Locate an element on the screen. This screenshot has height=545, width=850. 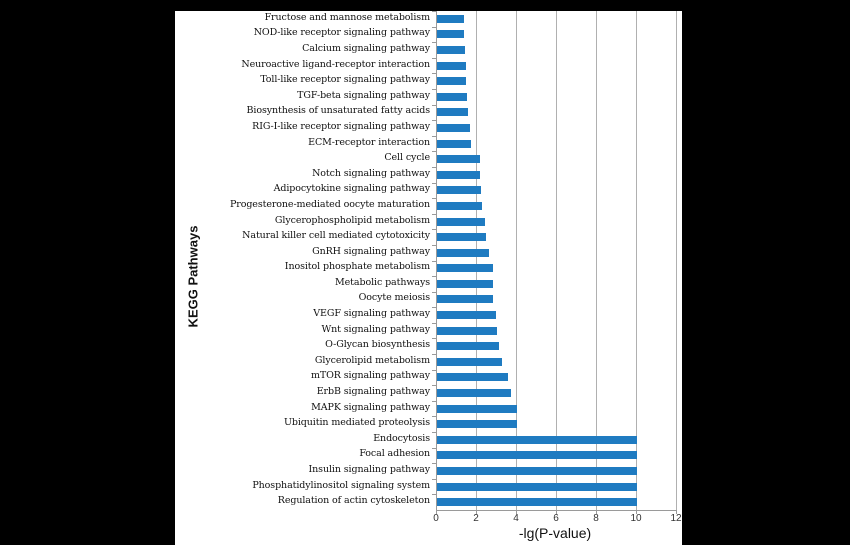
category-label: Calcium signaling pathway is located at coordinates (366, 48).